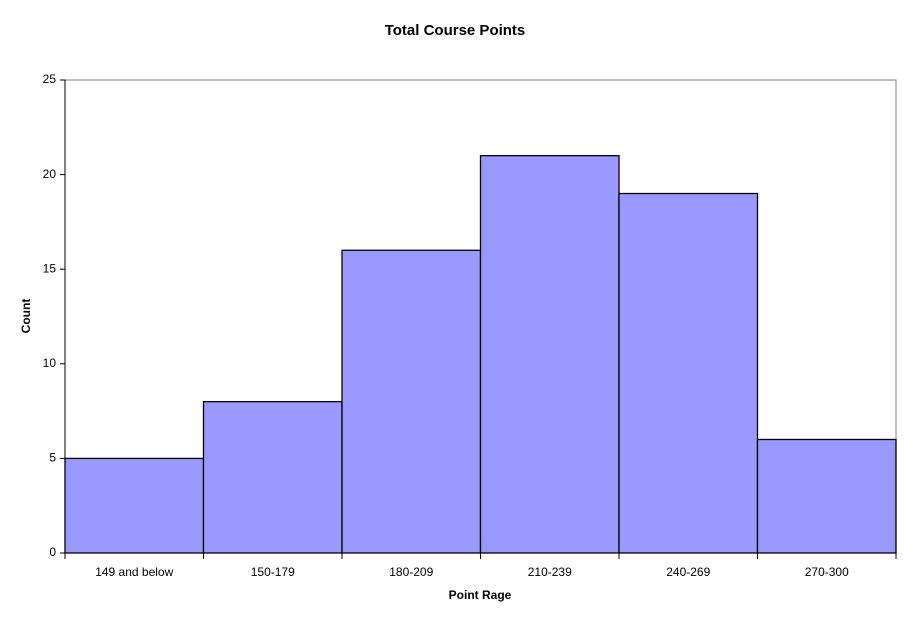 The image size is (911, 623). I want to click on x-tick-label: 180-209, so click(411, 572).